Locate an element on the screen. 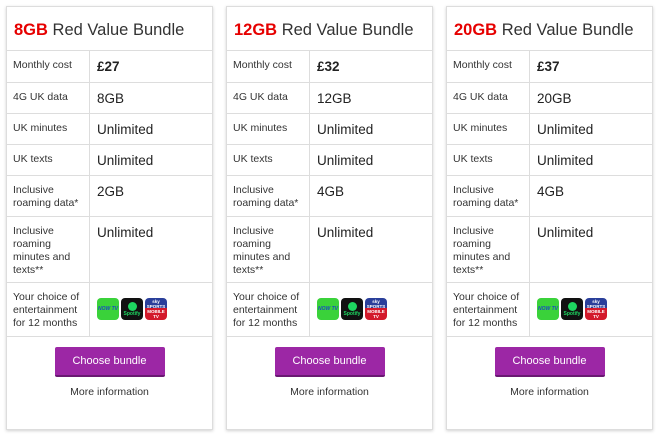  spec-row: Monthly cost £32 is located at coordinates (329, 67).